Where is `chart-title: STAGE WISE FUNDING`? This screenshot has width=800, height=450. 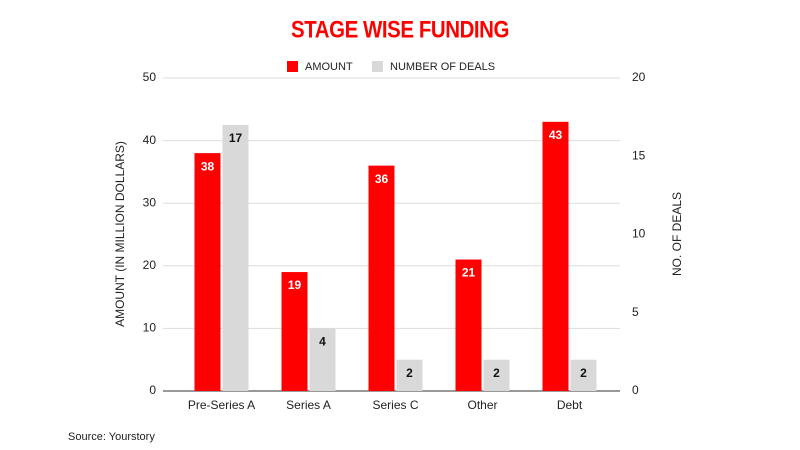
chart-title: STAGE WISE FUNDING is located at coordinates (400, 29).